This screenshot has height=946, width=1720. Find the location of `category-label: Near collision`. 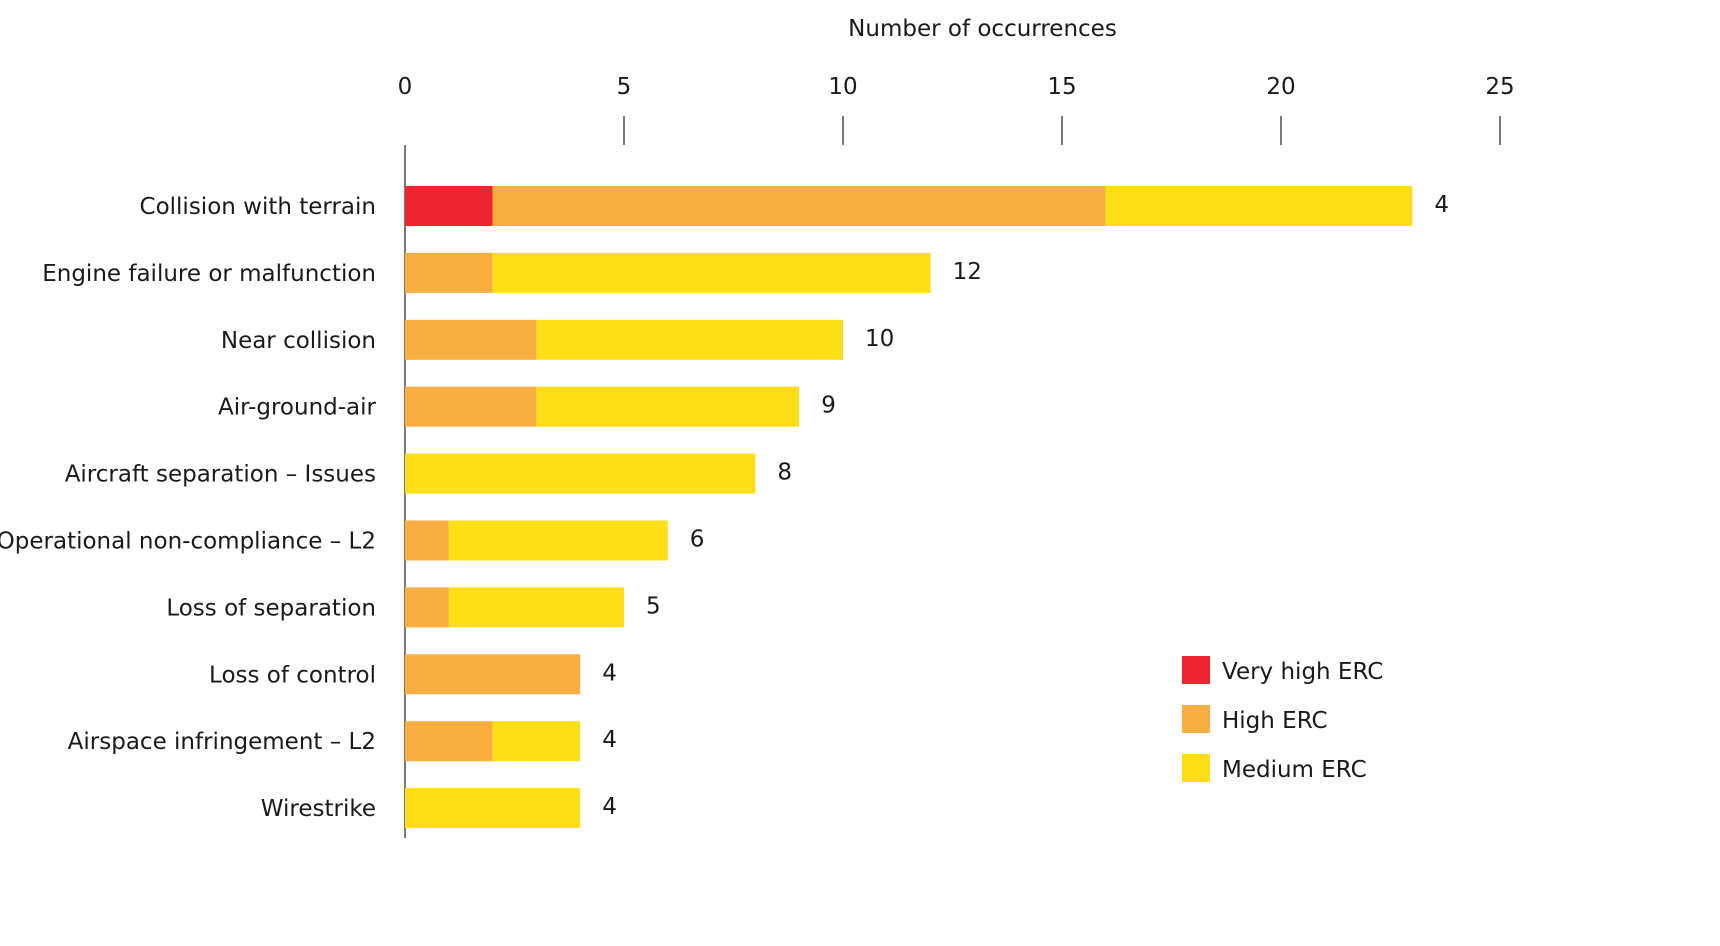

category-label: Near collision is located at coordinates (298, 341).